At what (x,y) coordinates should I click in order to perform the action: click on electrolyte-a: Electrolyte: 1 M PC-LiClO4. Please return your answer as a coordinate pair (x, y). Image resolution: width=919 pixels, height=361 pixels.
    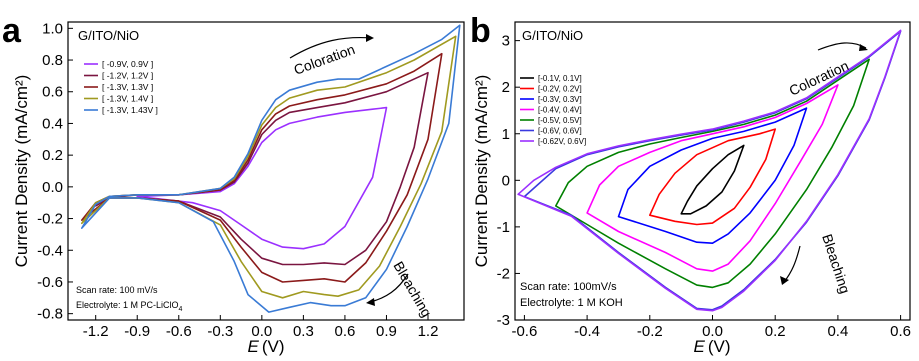
    Looking at the image, I should click on (129, 306).